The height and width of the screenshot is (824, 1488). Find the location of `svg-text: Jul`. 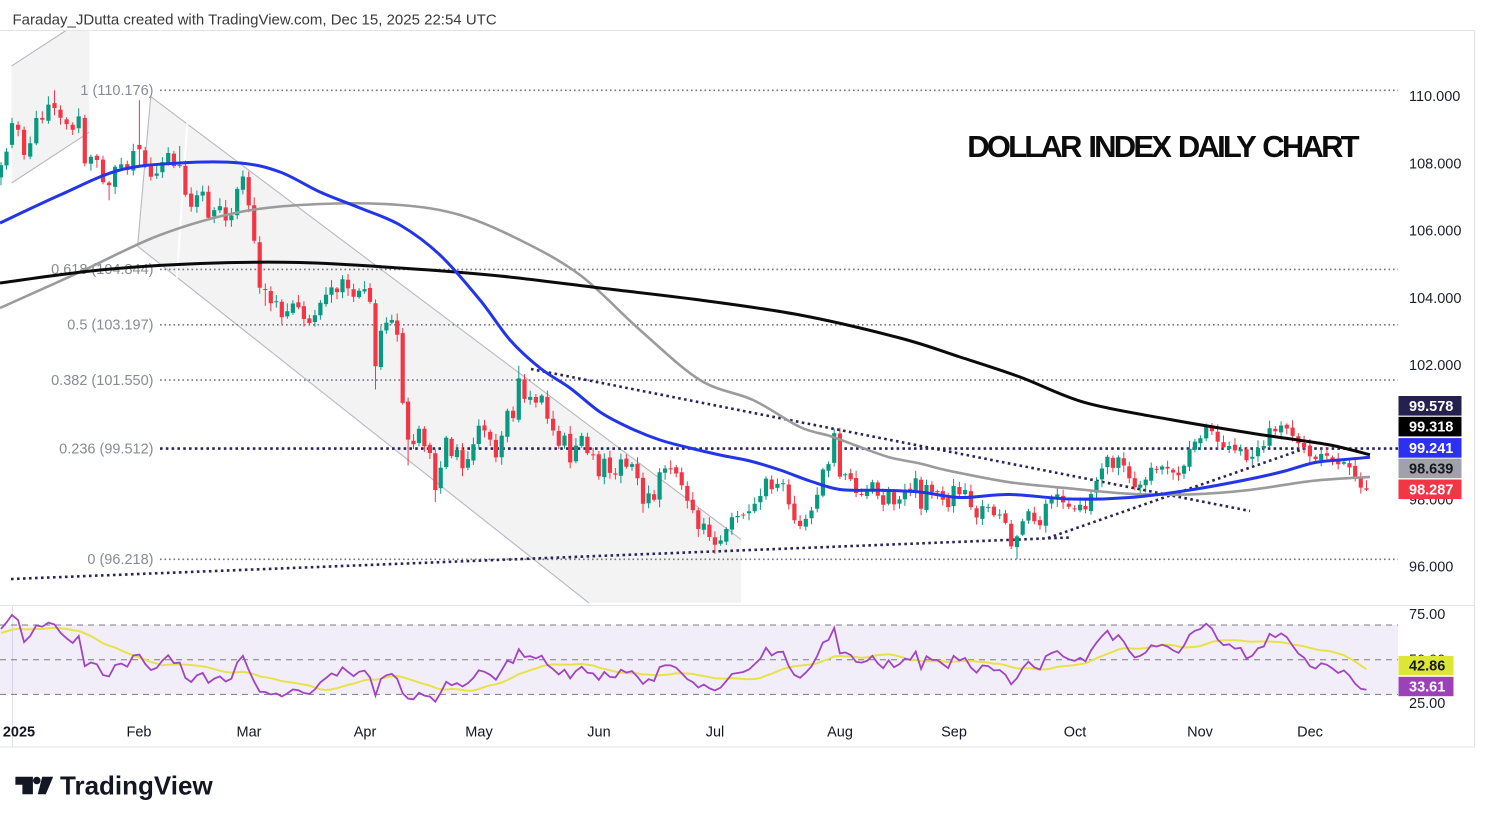

svg-text: Jul is located at coordinates (715, 733).